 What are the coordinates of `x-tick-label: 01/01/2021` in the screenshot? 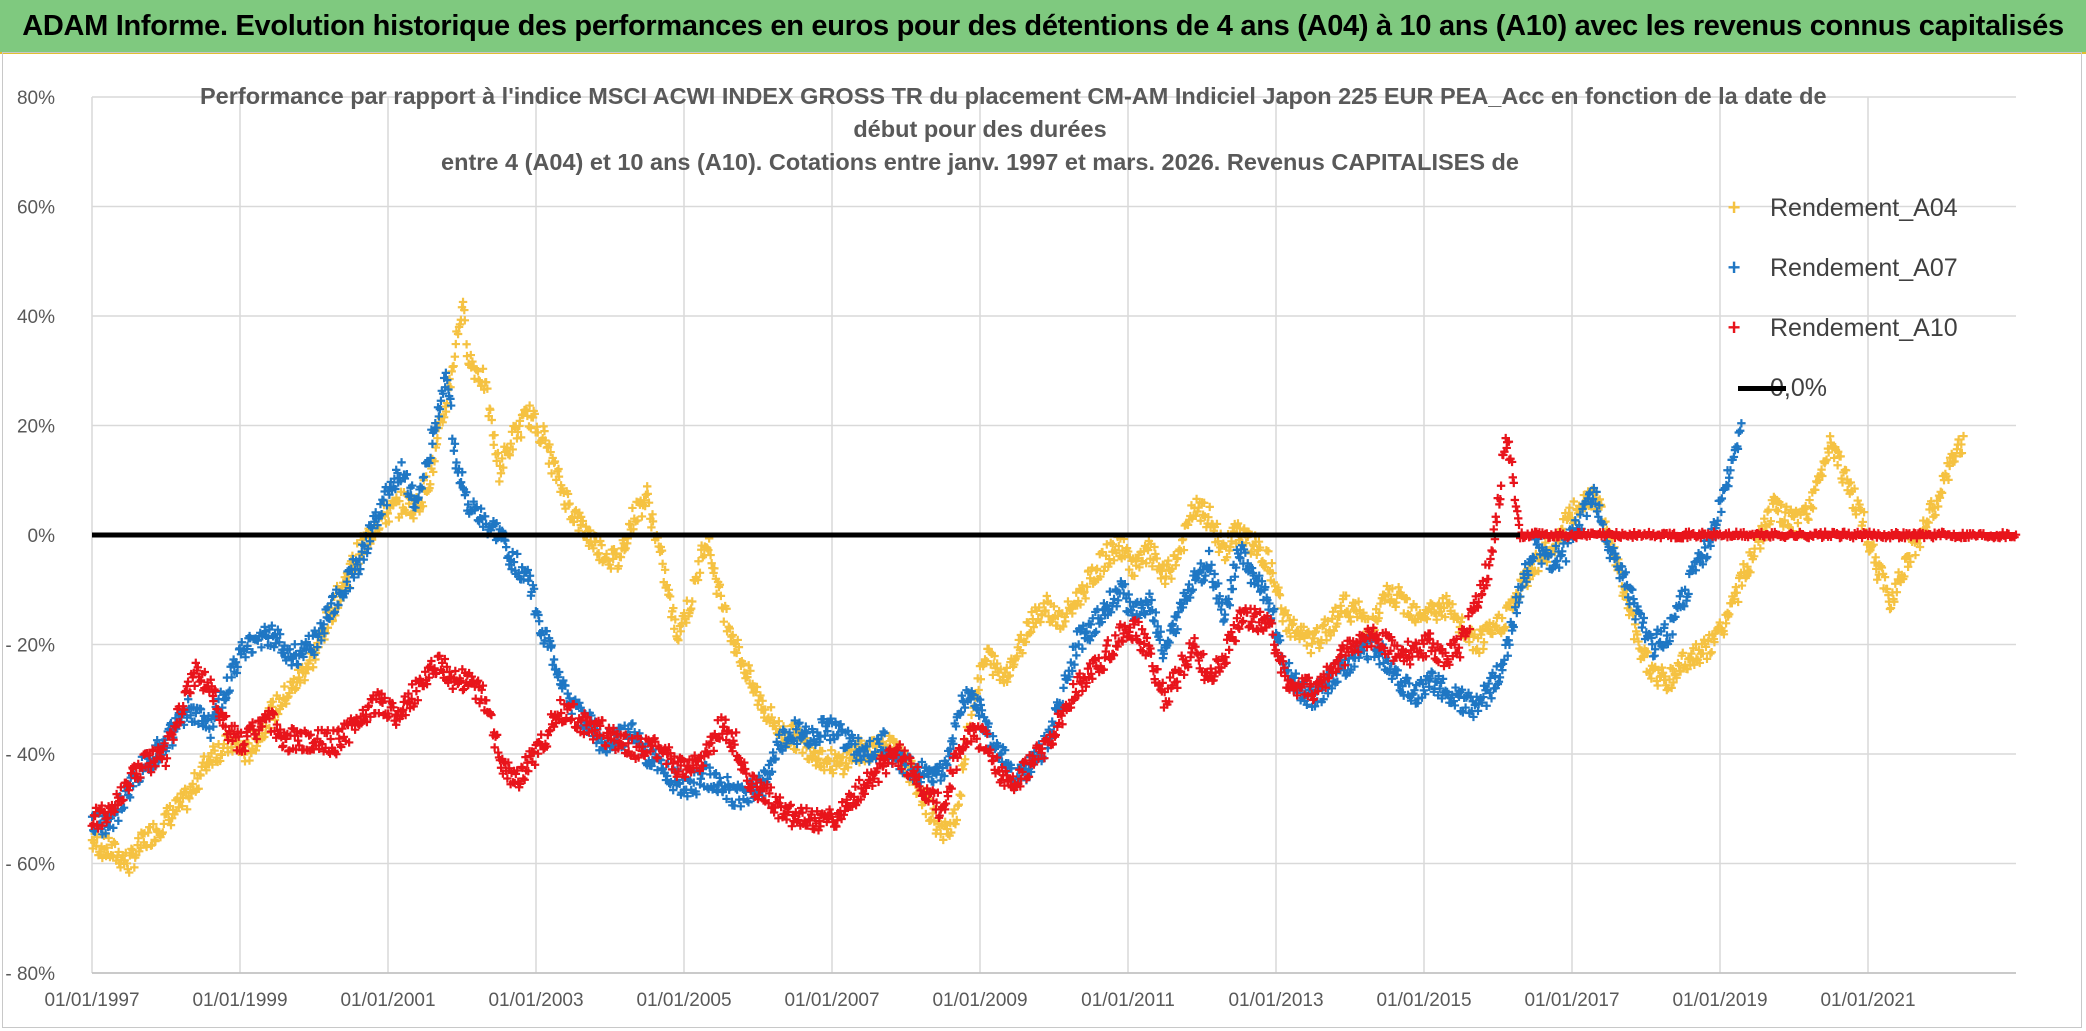 It's located at (1867, 1000).